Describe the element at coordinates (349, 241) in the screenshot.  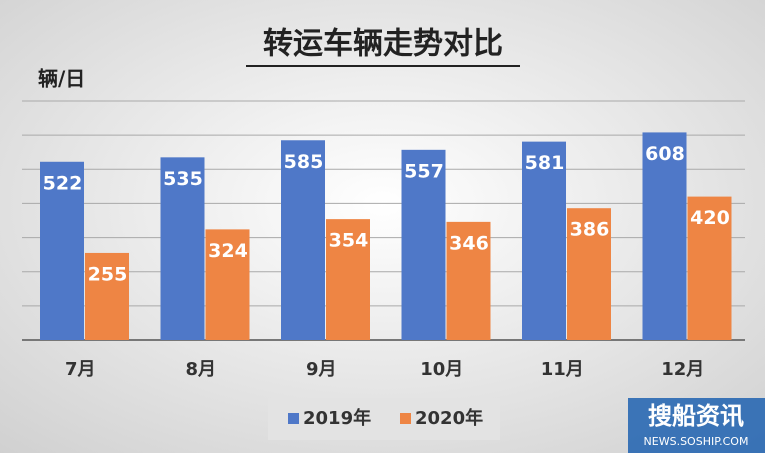
I see `value-label: 354` at that location.